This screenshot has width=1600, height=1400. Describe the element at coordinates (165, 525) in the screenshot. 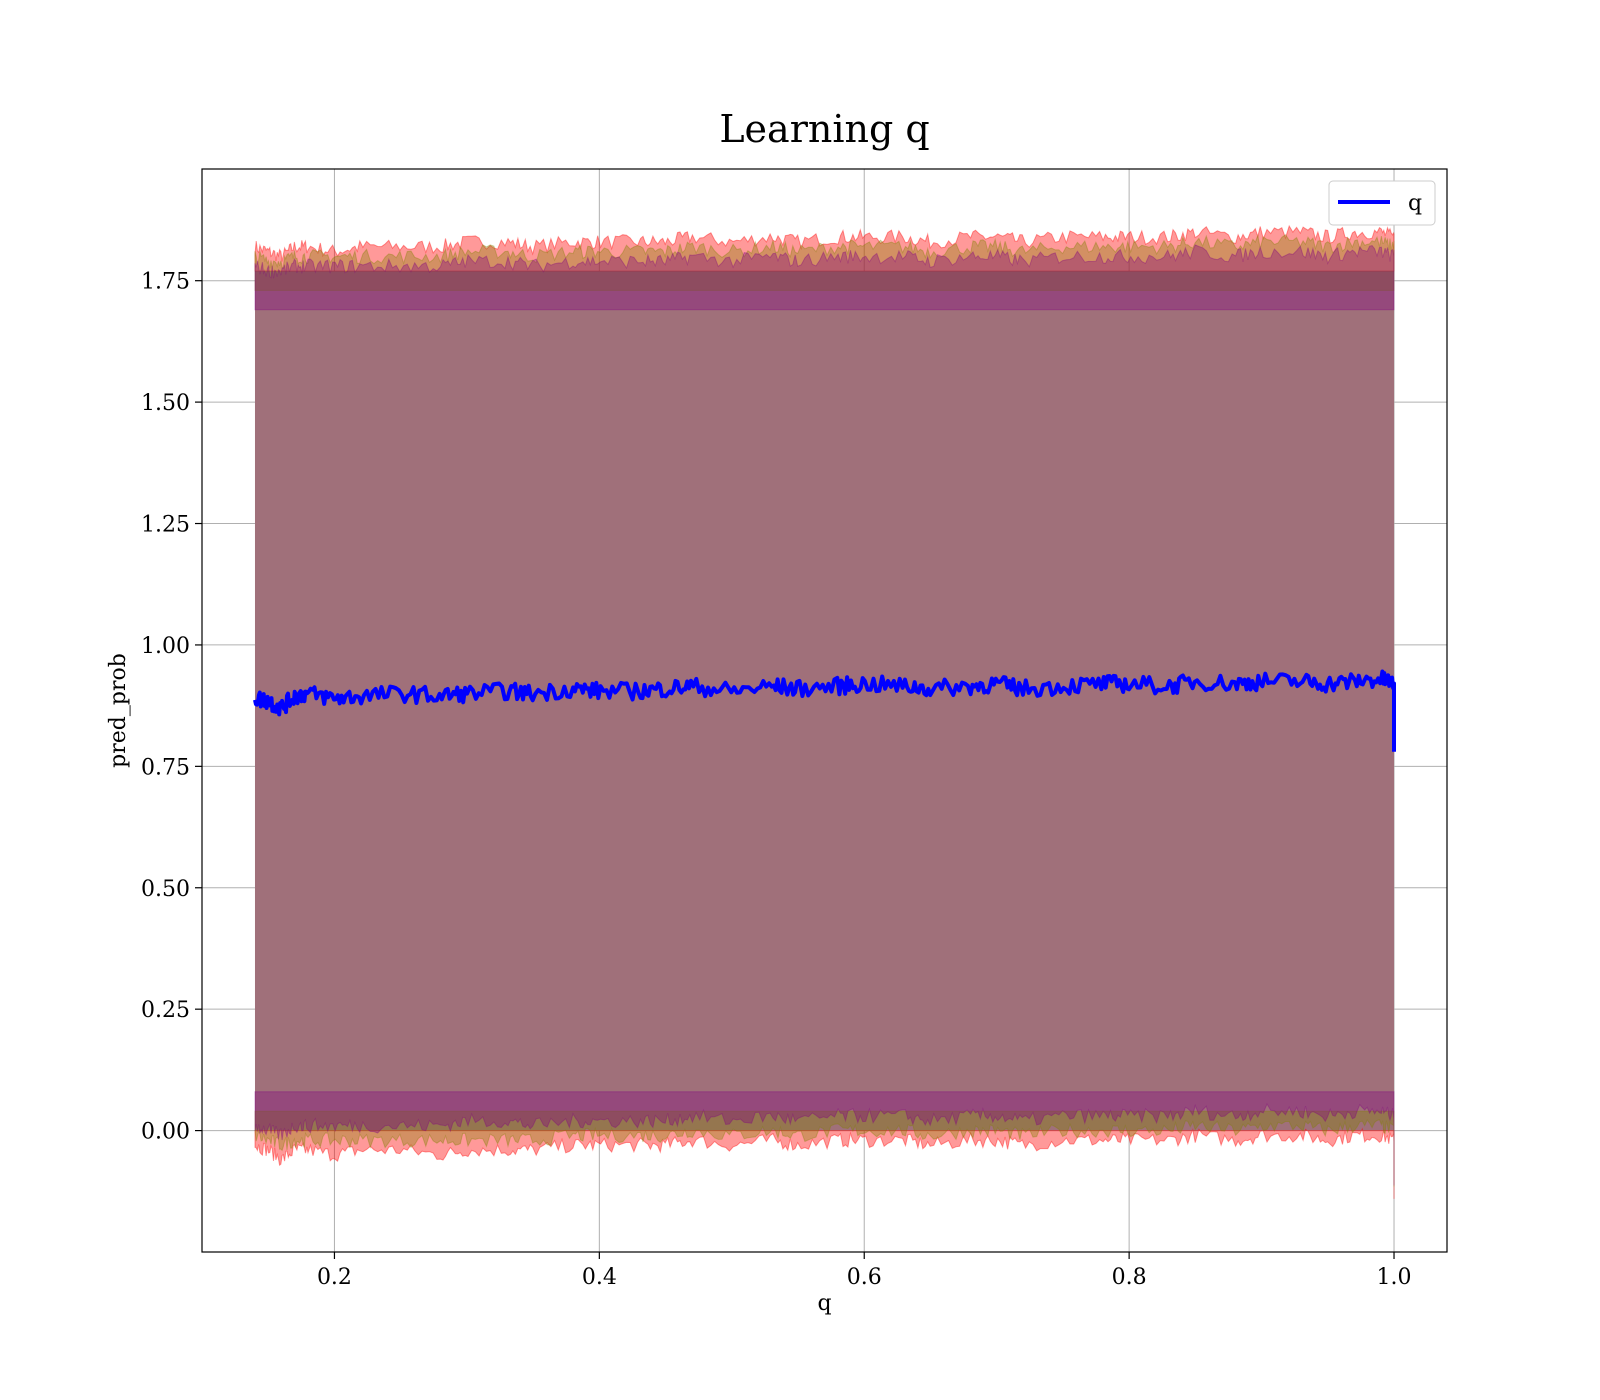

I see `y-tick-label: 1.25` at that location.